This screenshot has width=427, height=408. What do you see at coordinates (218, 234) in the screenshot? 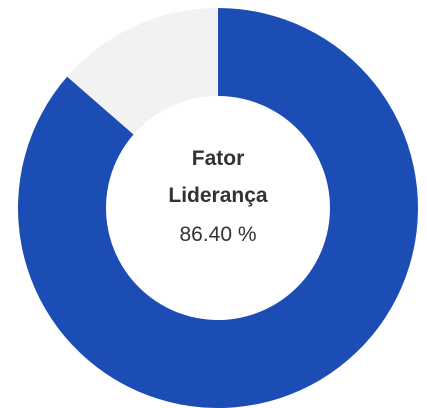
I see `value-label: 86.40 %` at bounding box center [218, 234].